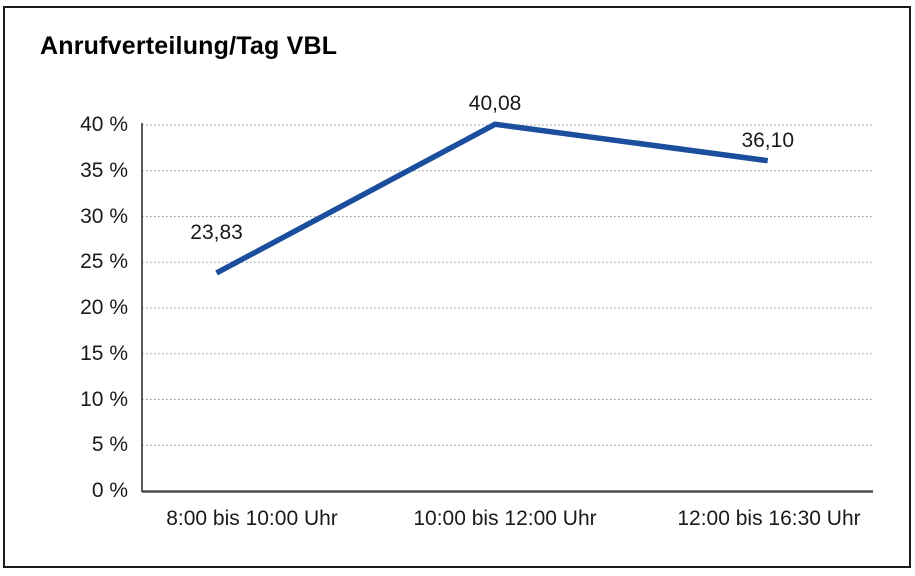  What do you see at coordinates (189, 46) in the screenshot?
I see `chart-title: Anrufverteilung/Tag VBL` at bounding box center [189, 46].